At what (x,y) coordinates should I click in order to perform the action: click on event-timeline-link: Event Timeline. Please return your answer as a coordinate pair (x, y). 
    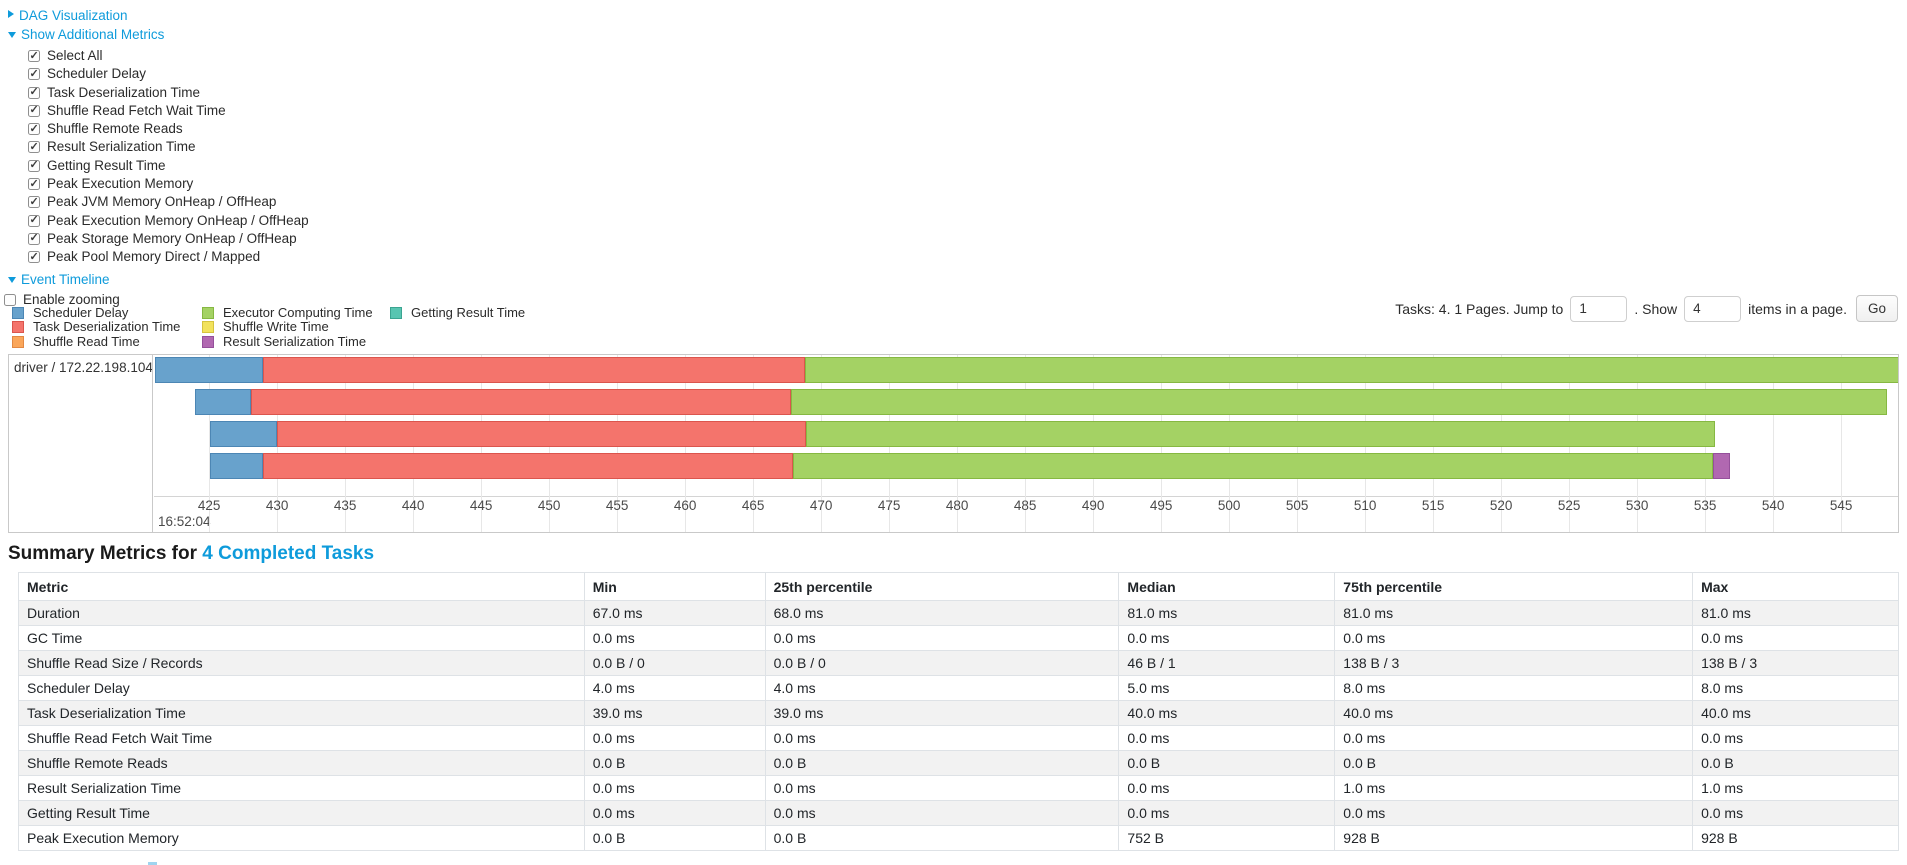
    Looking at the image, I should click on (158, 281).